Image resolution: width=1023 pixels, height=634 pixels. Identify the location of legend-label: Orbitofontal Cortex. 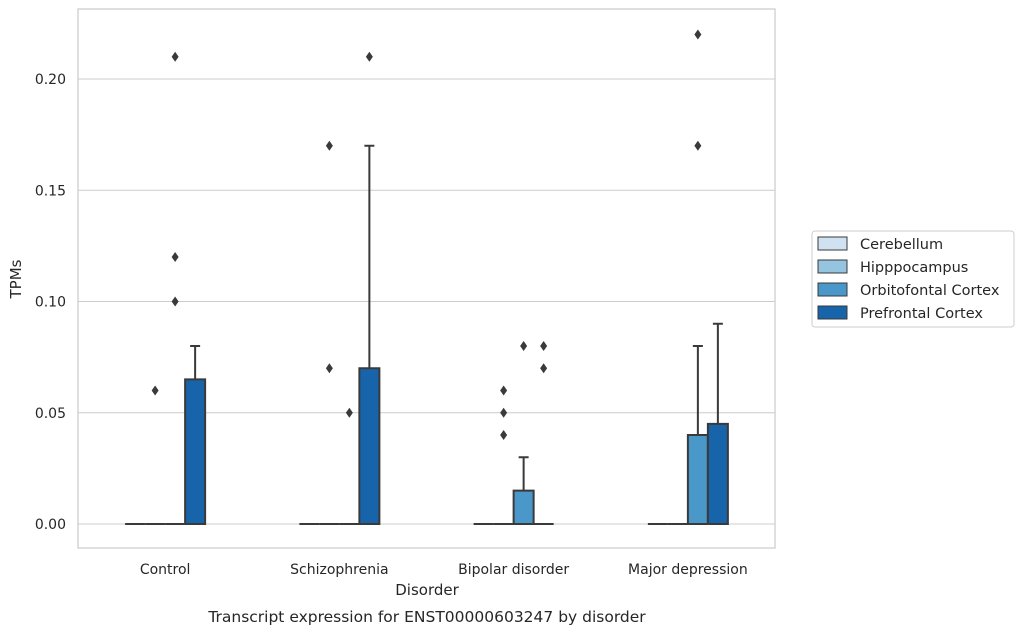
(930, 291).